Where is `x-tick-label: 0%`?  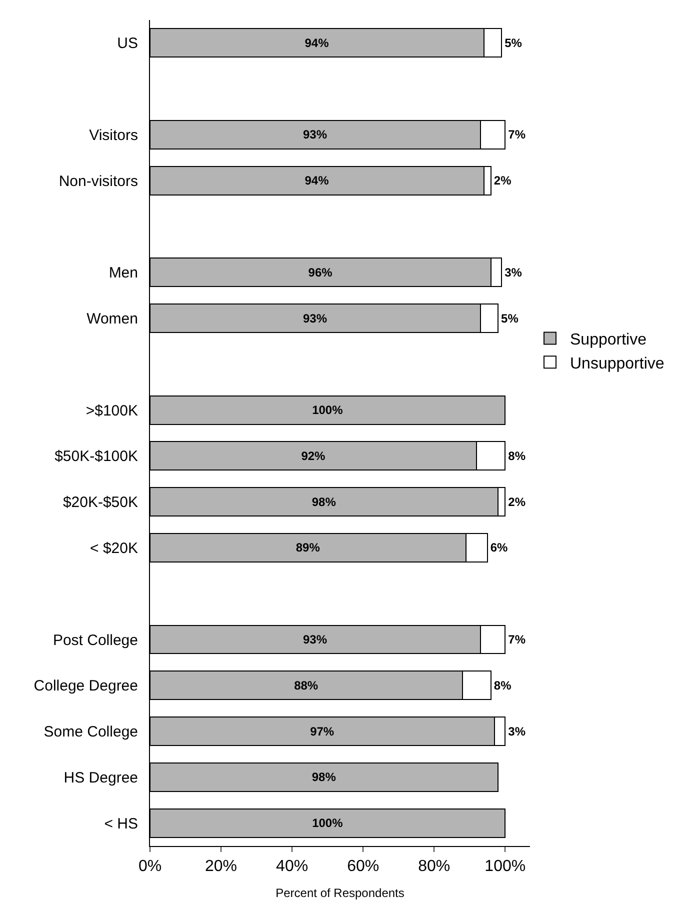 x-tick-label: 0% is located at coordinates (150, 867).